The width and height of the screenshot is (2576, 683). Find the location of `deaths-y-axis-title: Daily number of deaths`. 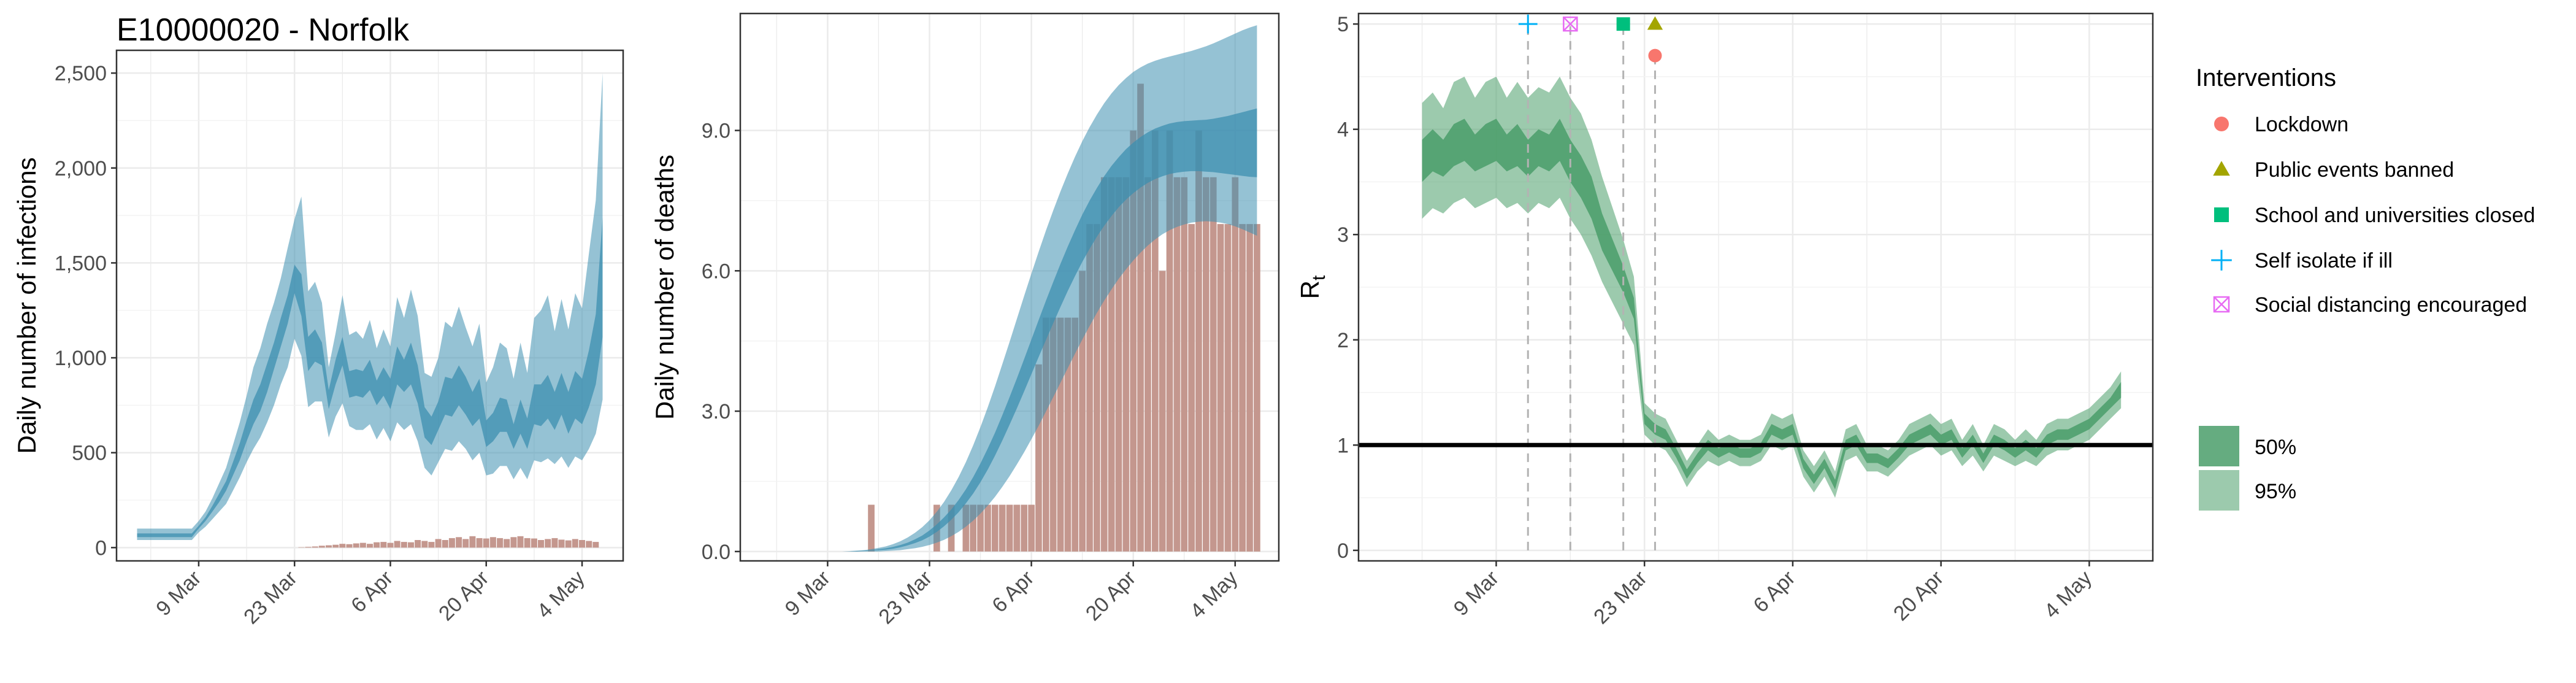

deaths-y-axis-title: Daily number of deaths is located at coordinates (664, 287).